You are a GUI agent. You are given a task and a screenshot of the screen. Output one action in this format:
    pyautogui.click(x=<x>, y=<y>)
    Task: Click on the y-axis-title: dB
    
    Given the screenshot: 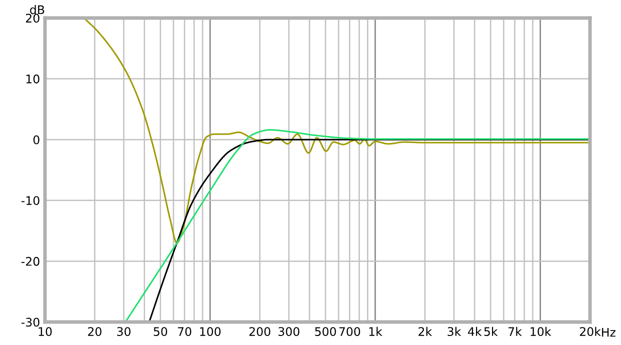 What is the action you would take?
    pyautogui.click(x=37, y=9)
    